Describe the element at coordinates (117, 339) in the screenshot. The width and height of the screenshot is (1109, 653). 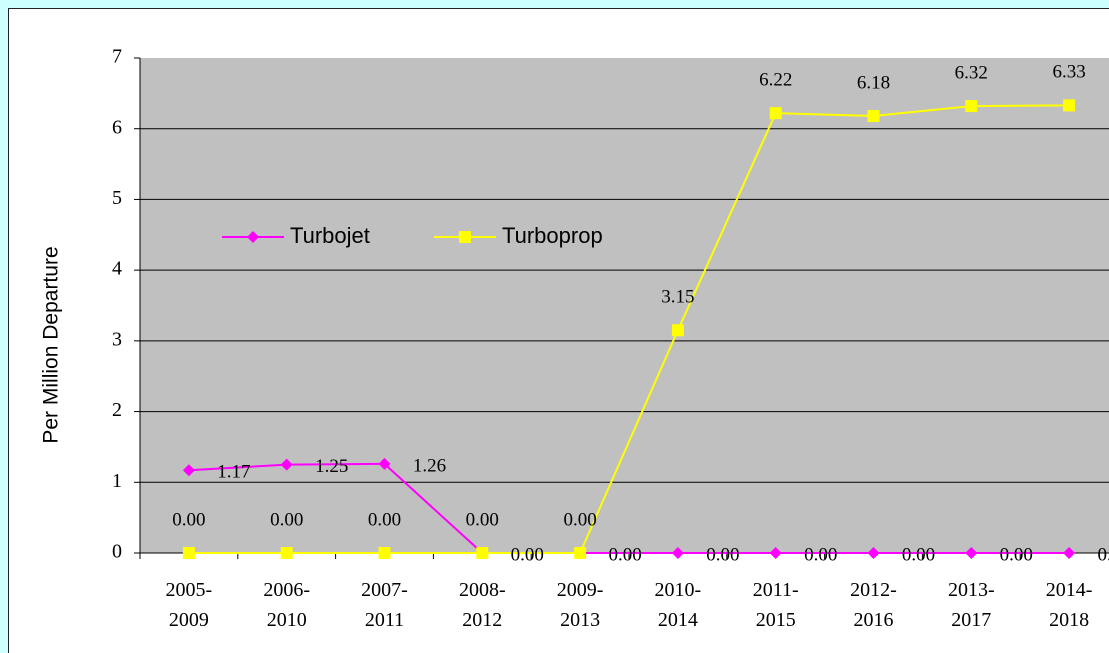
I see `y-tick-label: 3` at that location.